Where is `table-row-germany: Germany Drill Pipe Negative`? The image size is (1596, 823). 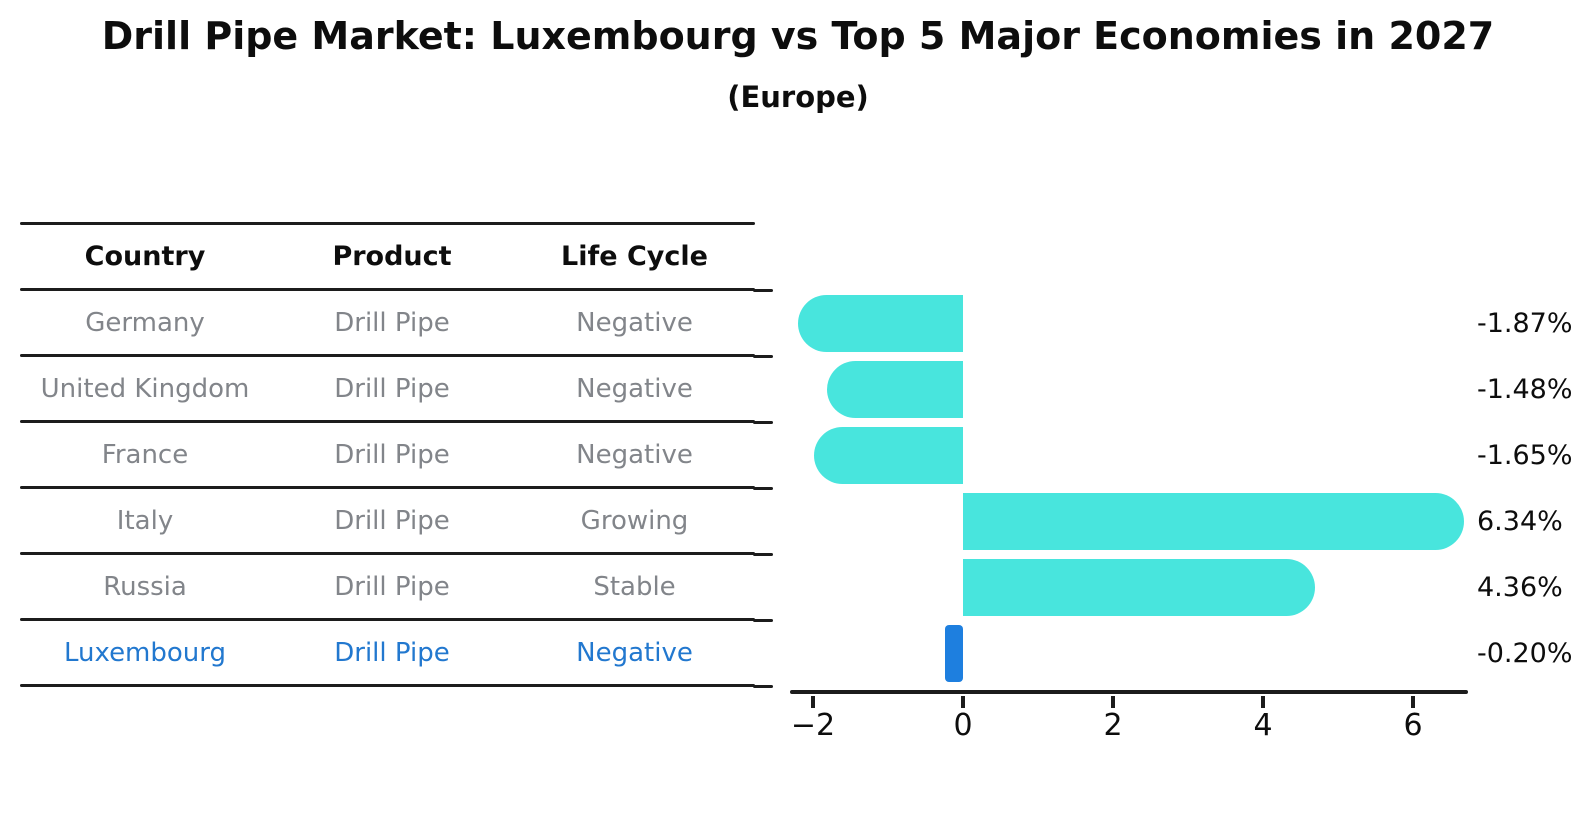
table-row-germany: Germany Drill Pipe Negative is located at coordinates (387, 323).